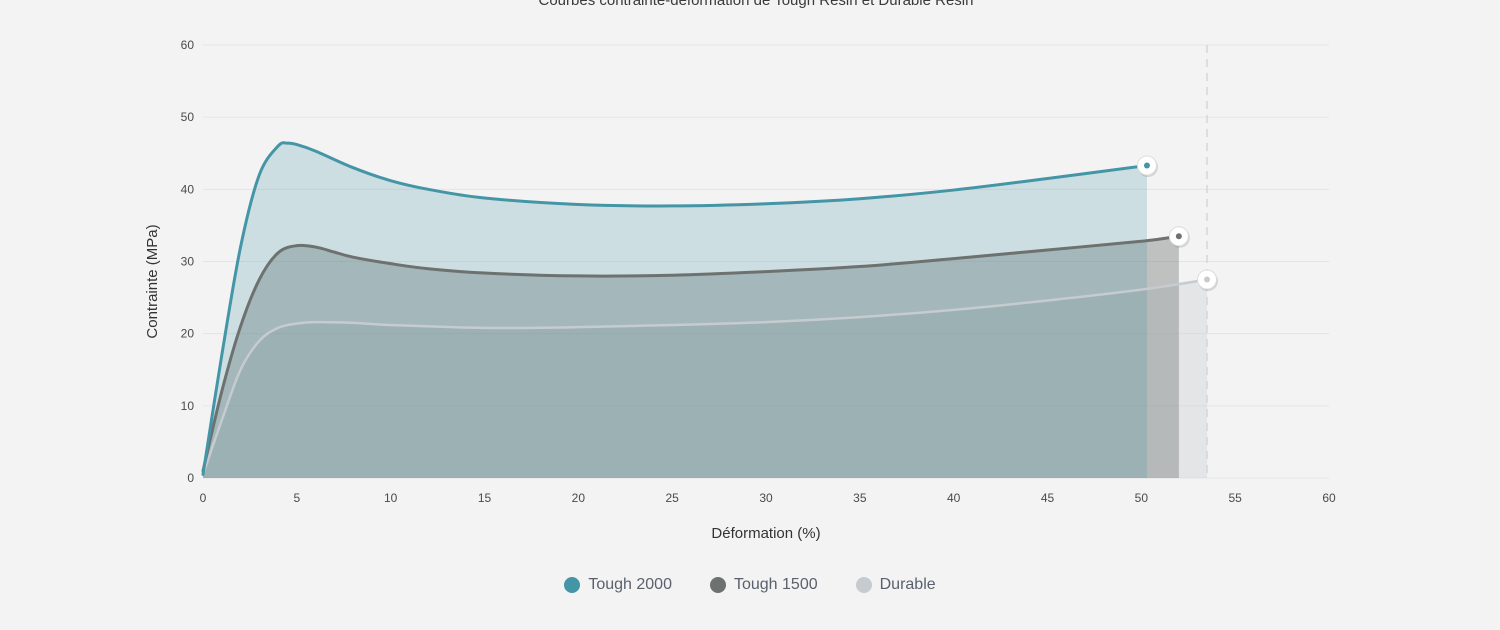  I want to click on x-axis-label: Déformation (%), so click(765, 533).